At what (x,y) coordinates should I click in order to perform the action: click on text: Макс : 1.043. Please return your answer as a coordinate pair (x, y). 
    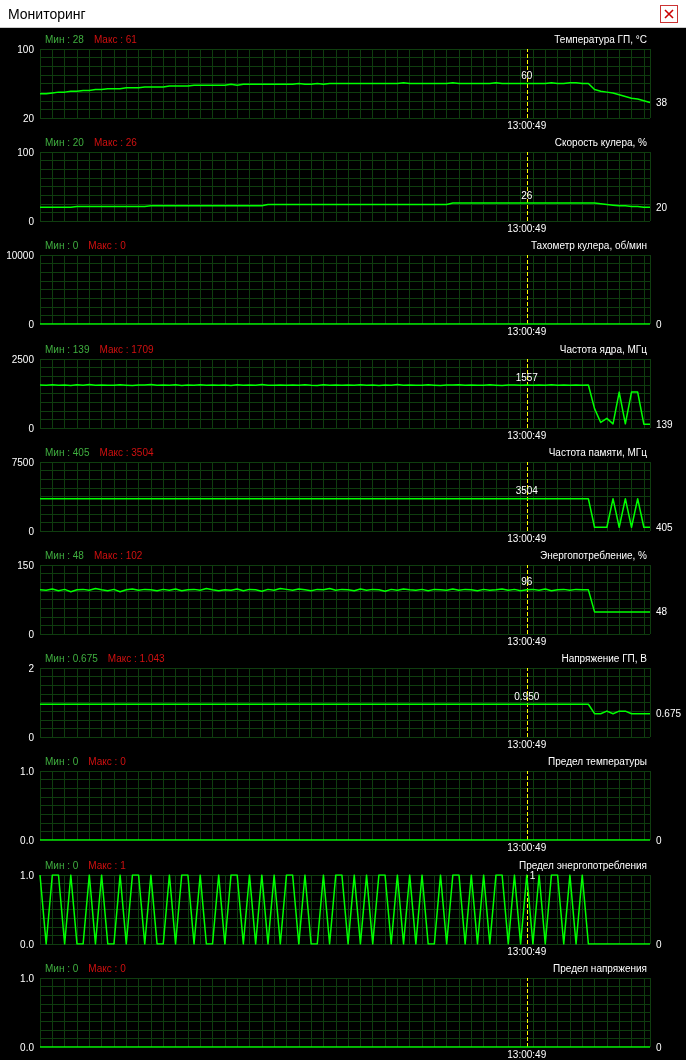
    Looking at the image, I should click on (136, 658).